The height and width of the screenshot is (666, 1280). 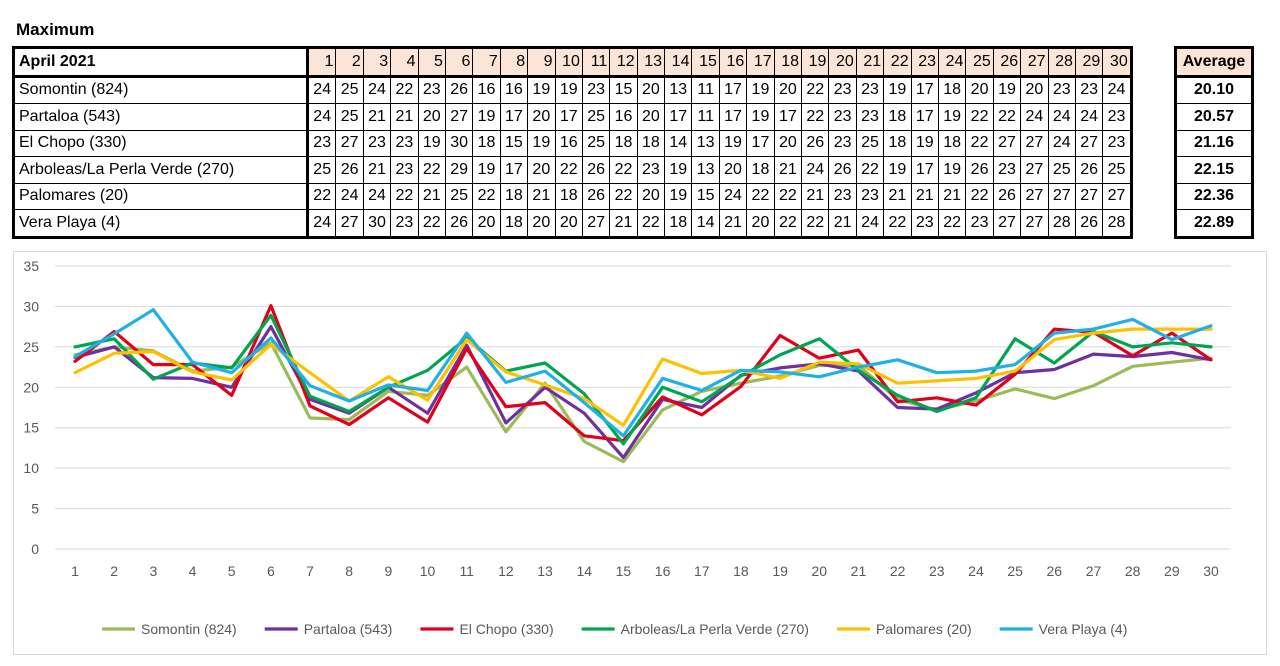 I want to click on x-tick-label: 11, so click(x=466, y=571).